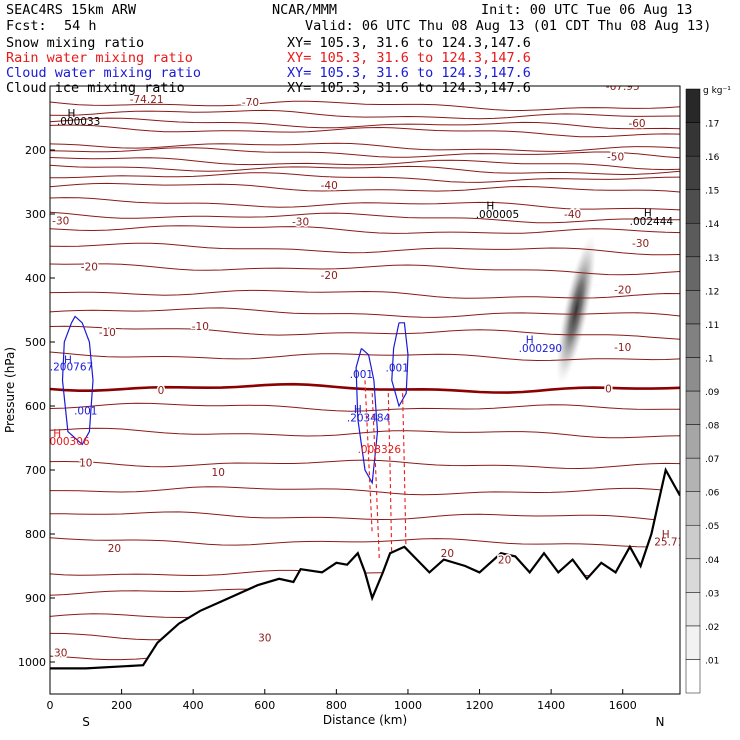 The image size is (740, 740). I want to click on colorbar-tick-label: .15, so click(712, 192).